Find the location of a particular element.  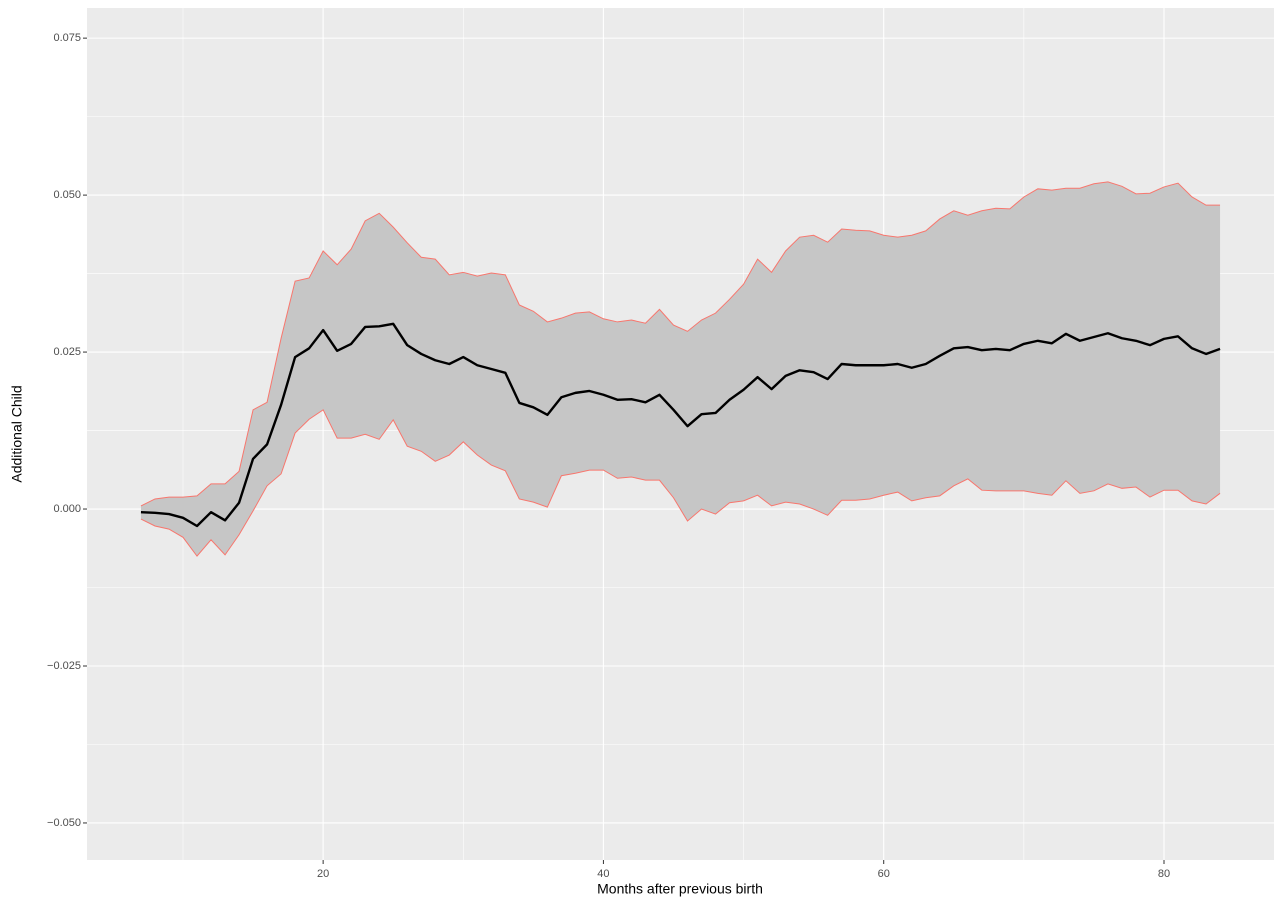

x-tick-label: 80 is located at coordinates (1164, 874).